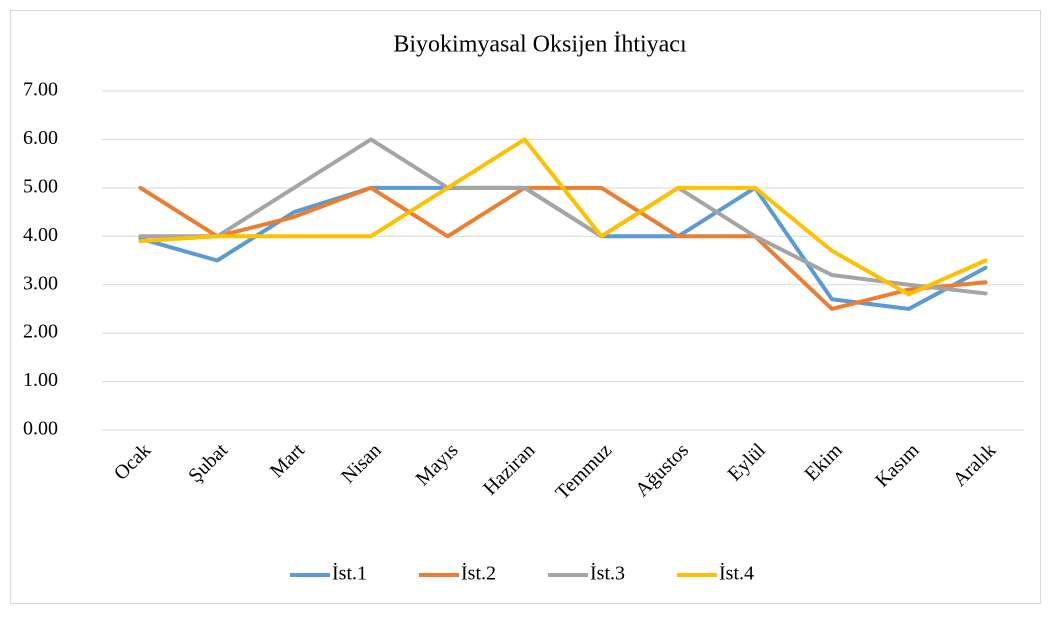 The width and height of the screenshot is (1051, 619). What do you see at coordinates (736, 573) in the screenshot?
I see `legend-label: İst.4` at bounding box center [736, 573].